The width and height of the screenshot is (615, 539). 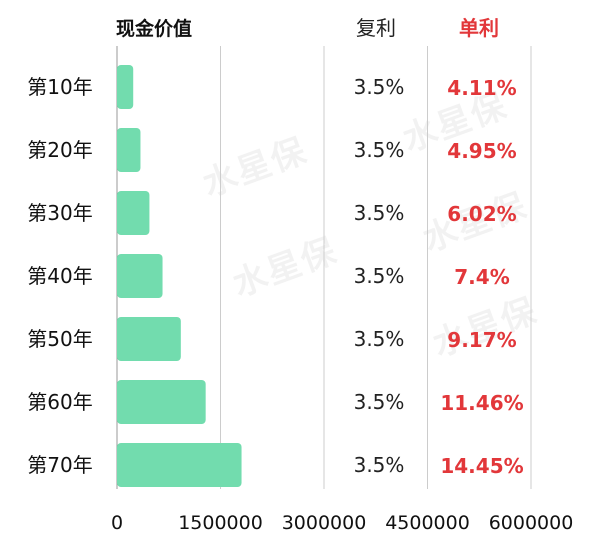 What do you see at coordinates (59, 213) in the screenshot?
I see `y-category-label: 第30年` at bounding box center [59, 213].